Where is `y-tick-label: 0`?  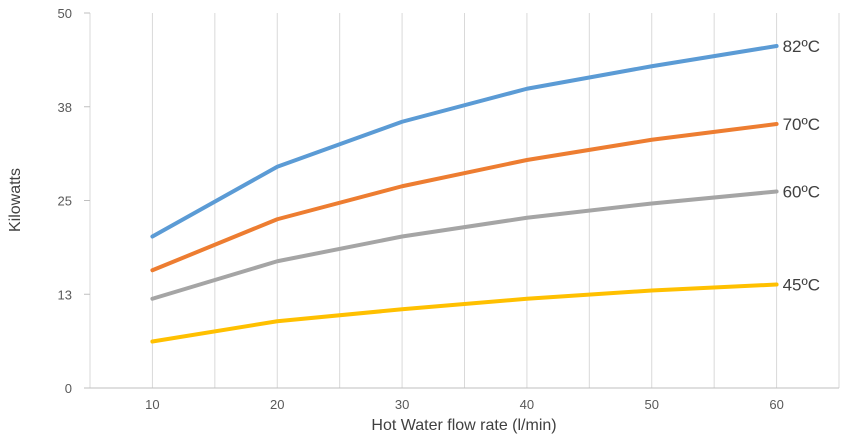 y-tick-label: 0 is located at coordinates (68, 388).